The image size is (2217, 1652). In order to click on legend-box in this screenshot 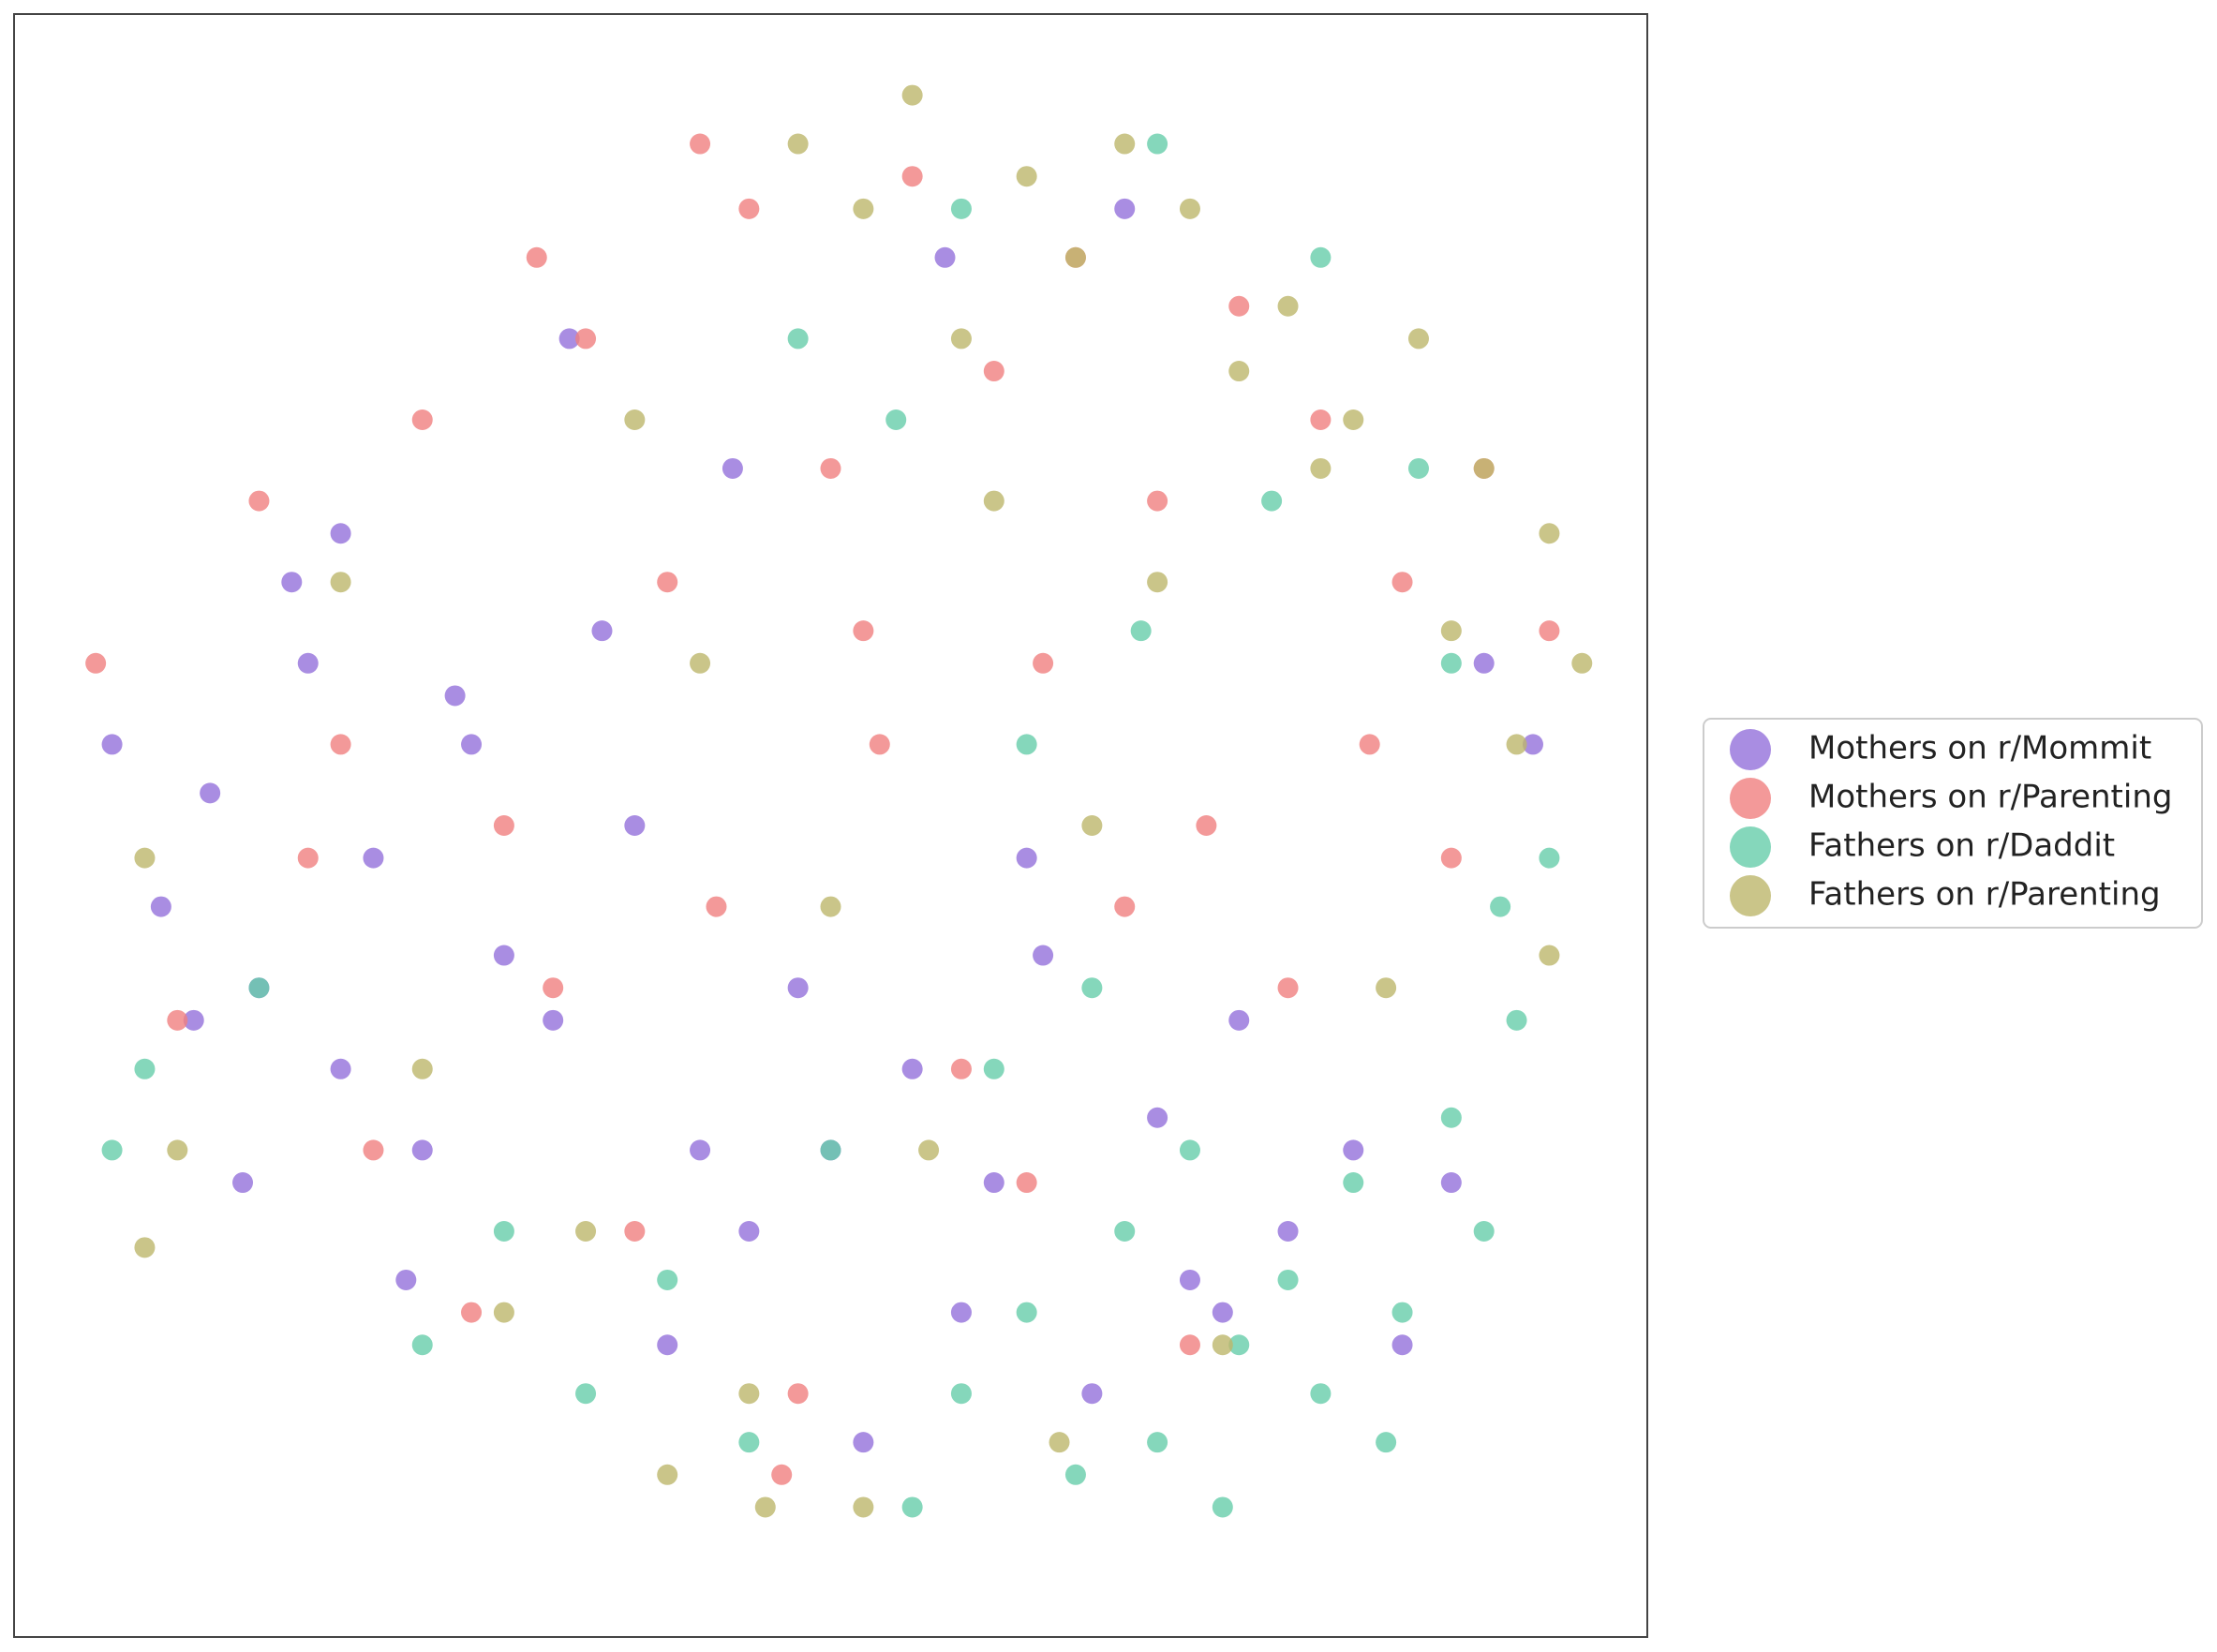, I will do `click(1953, 823)`.